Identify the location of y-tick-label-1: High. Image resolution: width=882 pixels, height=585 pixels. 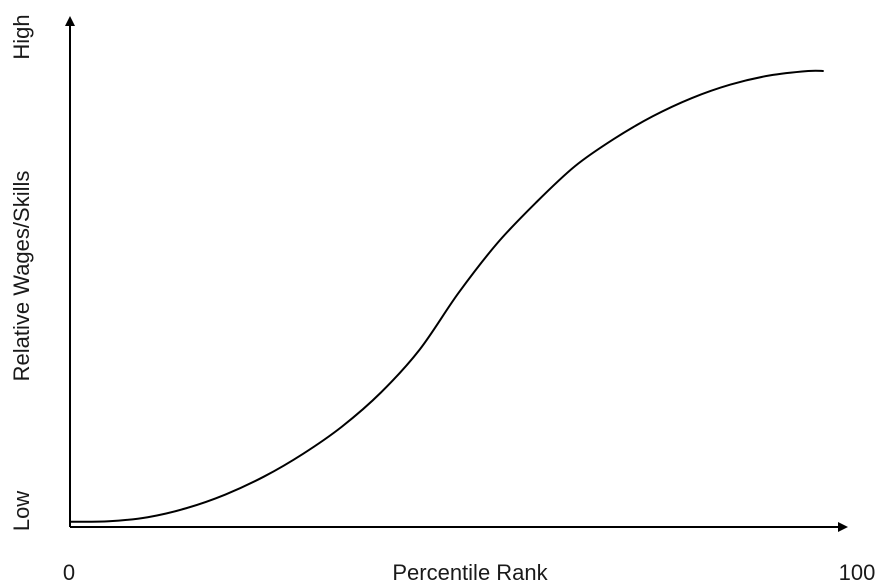
(21, 36).